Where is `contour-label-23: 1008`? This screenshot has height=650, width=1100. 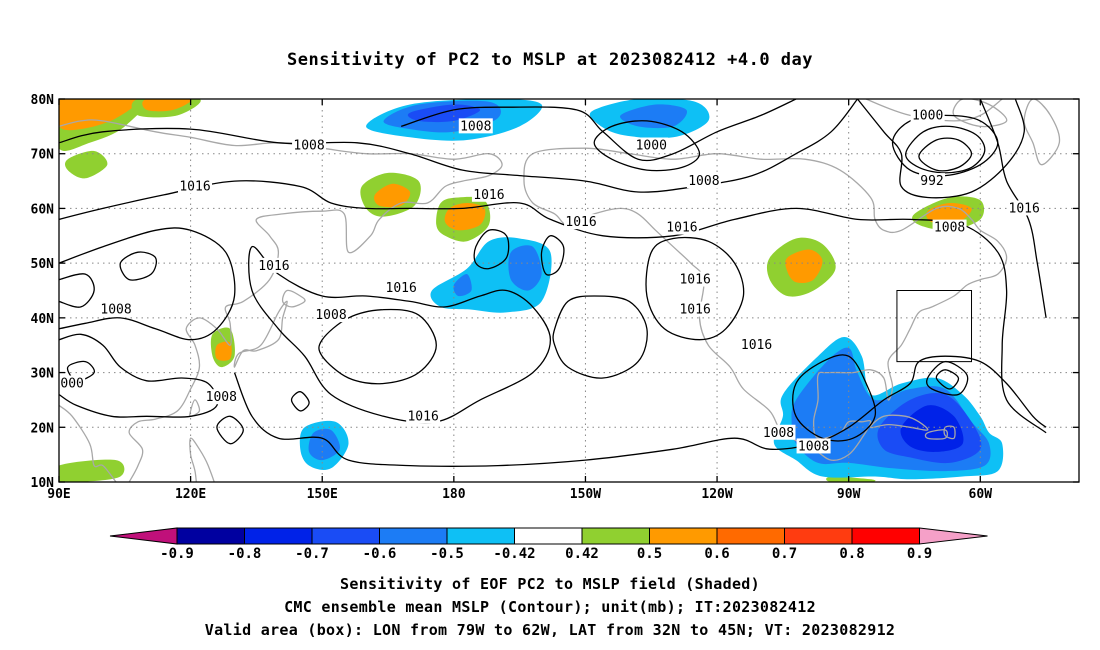 contour-label-23: 1008 is located at coordinates (813, 446).